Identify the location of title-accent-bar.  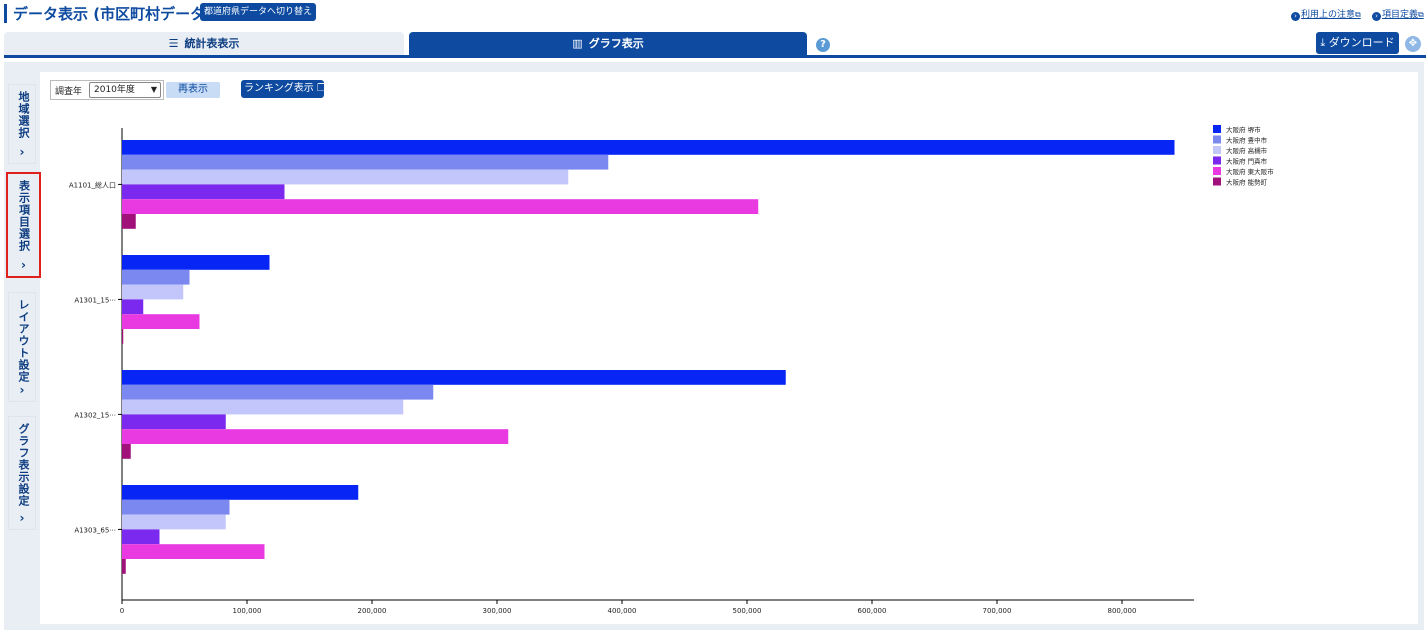
(5, 13).